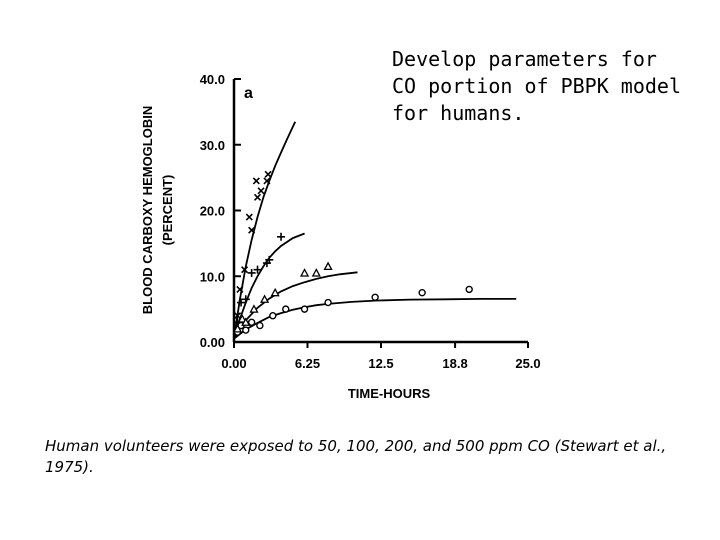 Image resolution: width=720 pixels, height=540 pixels. Describe the element at coordinates (167, 210) in the screenshot. I see `y-axis-unit: (PERCENT)` at that location.